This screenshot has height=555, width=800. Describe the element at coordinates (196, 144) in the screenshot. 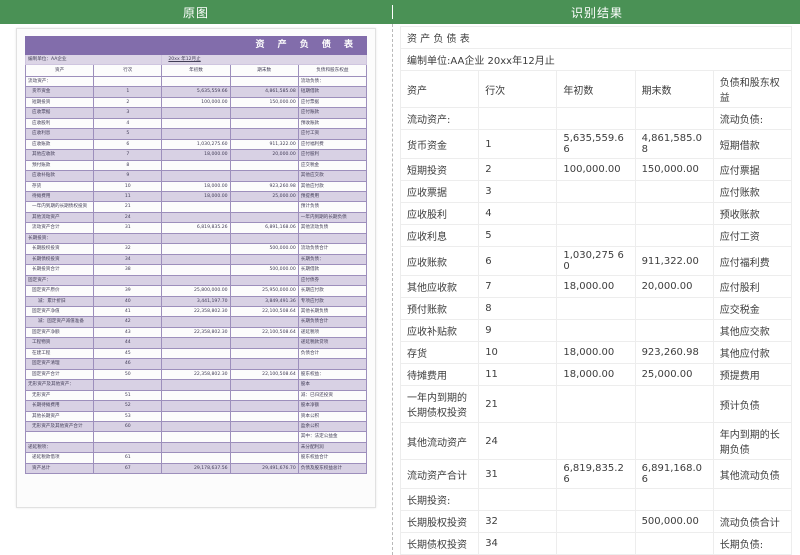

I see `original-cell-beginning: 1,030,275.60` at that location.